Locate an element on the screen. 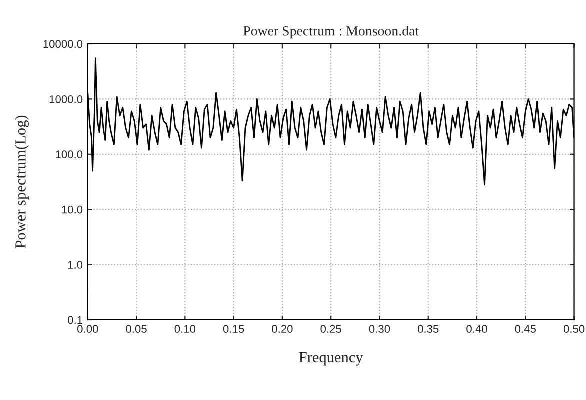  x-tick-label: 0.05 is located at coordinates (136, 329).